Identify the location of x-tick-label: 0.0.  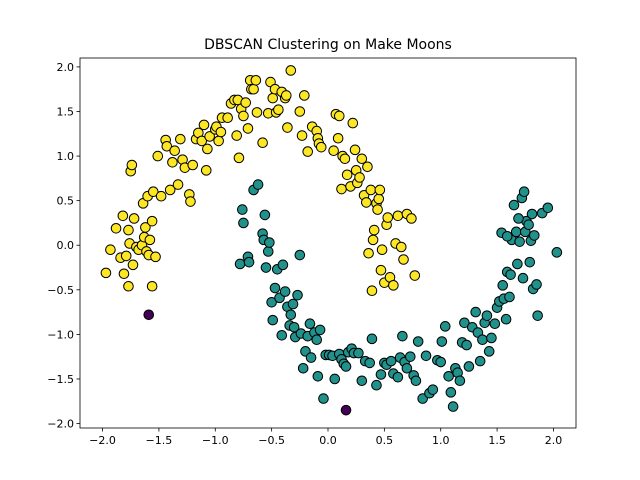
(328, 440).